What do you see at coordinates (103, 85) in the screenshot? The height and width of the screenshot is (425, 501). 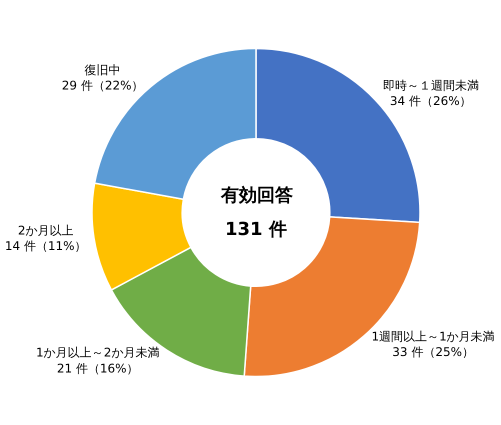 I see `data-label: 29 件（22%）` at bounding box center [103, 85].